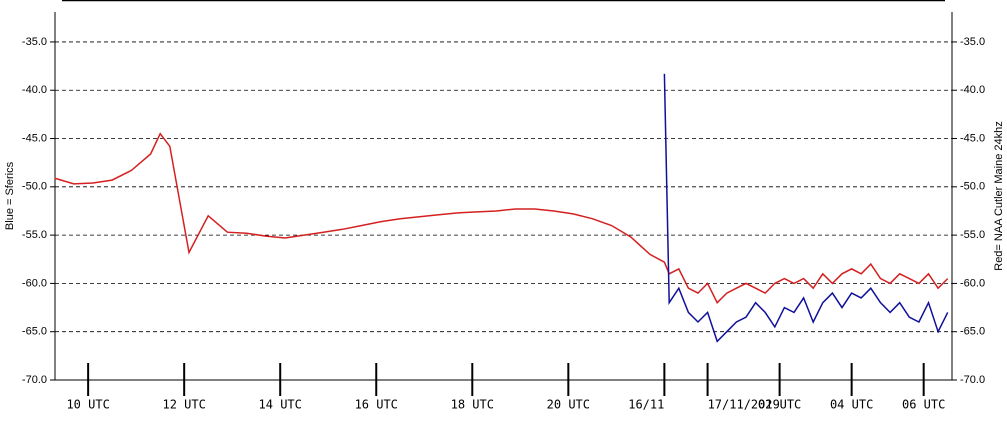 Image resolution: width=1007 pixels, height=424 pixels. What do you see at coordinates (34, 90) in the screenshot?
I see `y-tick-label: -40.0` at bounding box center [34, 90].